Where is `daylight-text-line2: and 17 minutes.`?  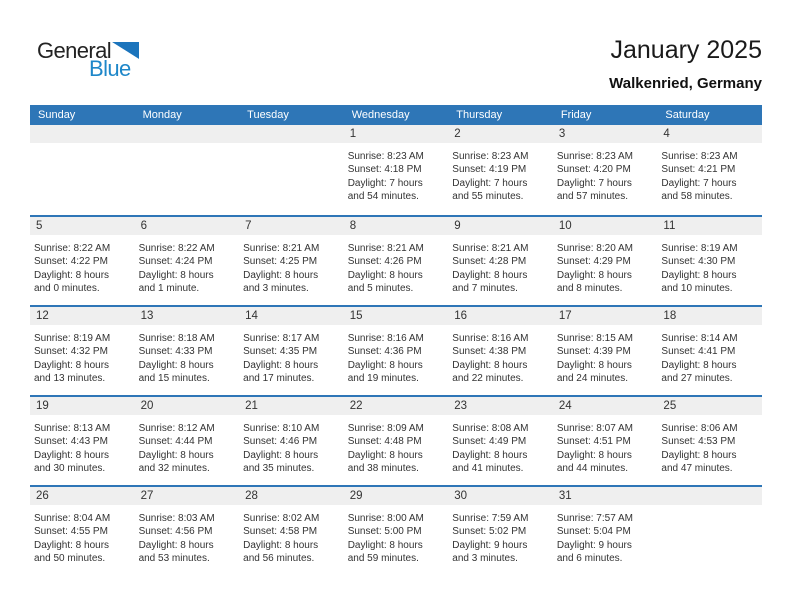
daylight-text-line2: and 17 minutes. is located at coordinates (279, 379).